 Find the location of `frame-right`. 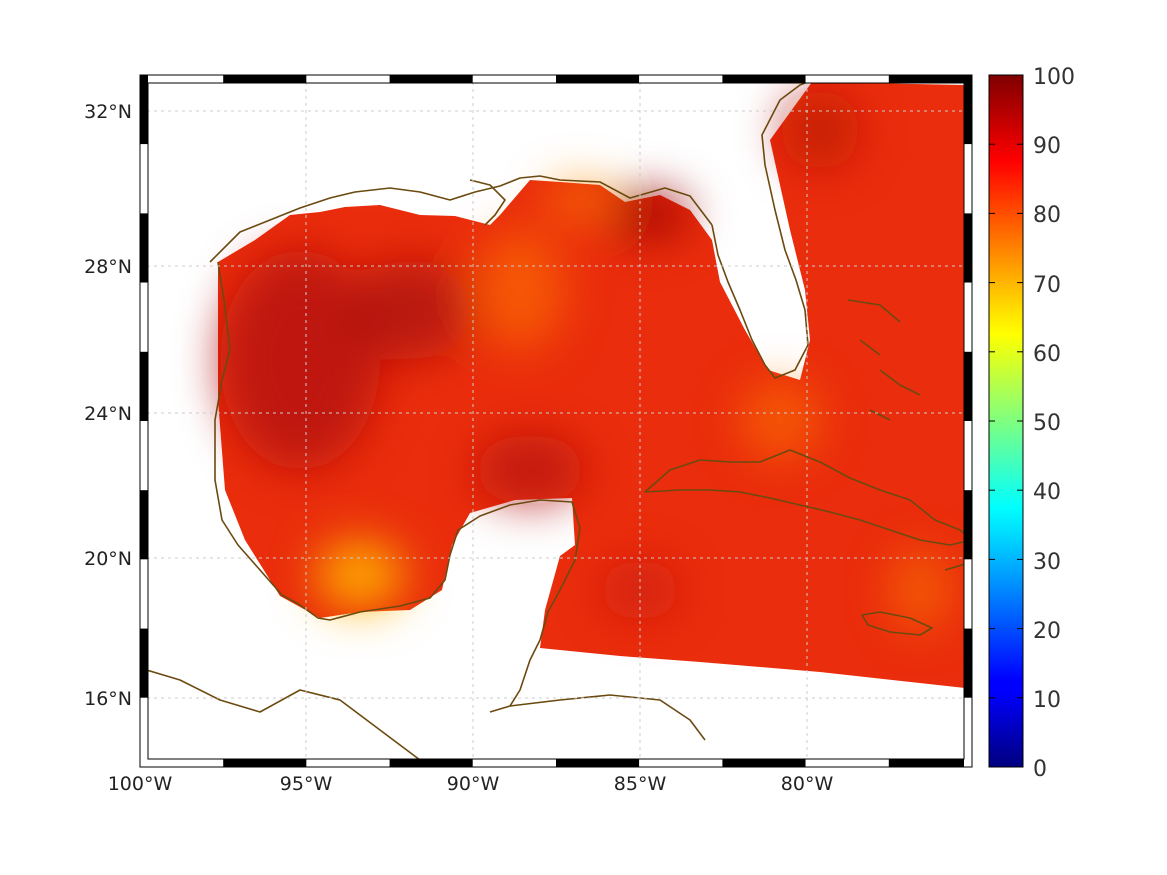

frame-right is located at coordinates (968, 421).